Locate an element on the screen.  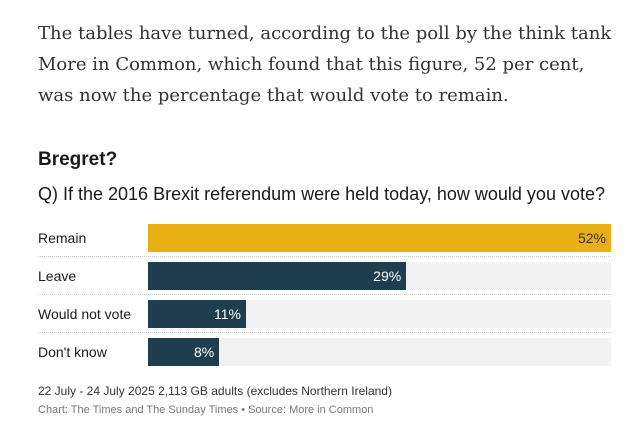
bar-row-dont-know: Don't know 8% is located at coordinates (324, 352).